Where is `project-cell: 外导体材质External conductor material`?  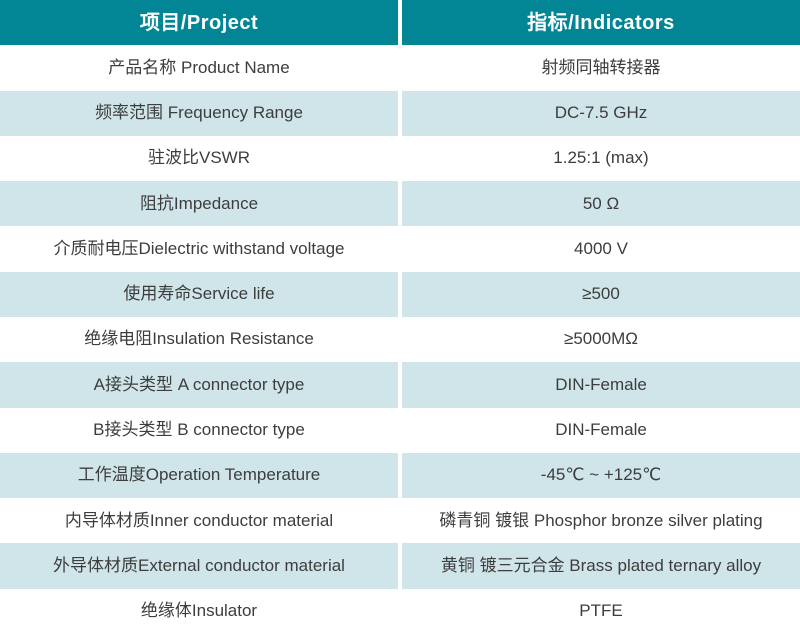
project-cell: 外导体材质External conductor material is located at coordinates (199, 566).